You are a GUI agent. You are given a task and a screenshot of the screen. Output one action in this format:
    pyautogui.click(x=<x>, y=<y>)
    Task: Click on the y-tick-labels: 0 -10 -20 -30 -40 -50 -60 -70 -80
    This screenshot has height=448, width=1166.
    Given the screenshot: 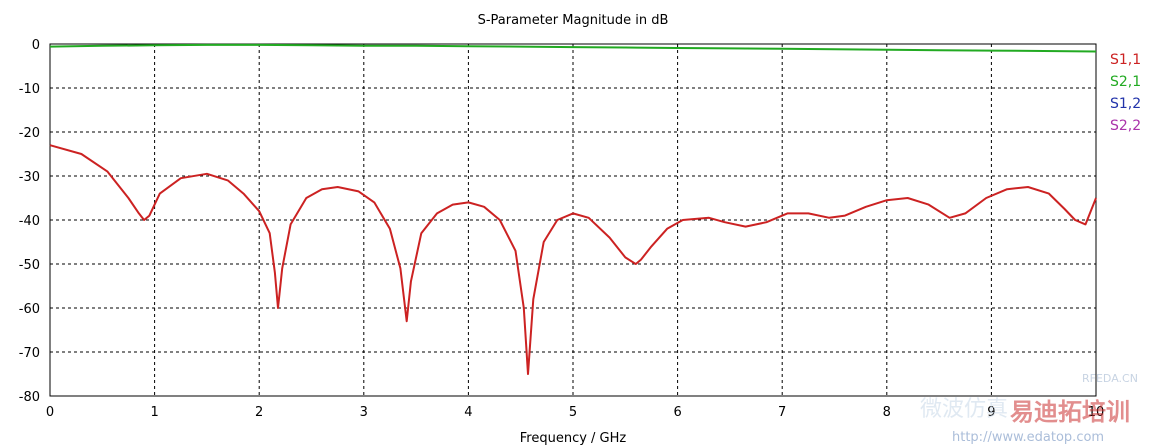 What is the action you would take?
    pyautogui.click(x=29, y=221)
    